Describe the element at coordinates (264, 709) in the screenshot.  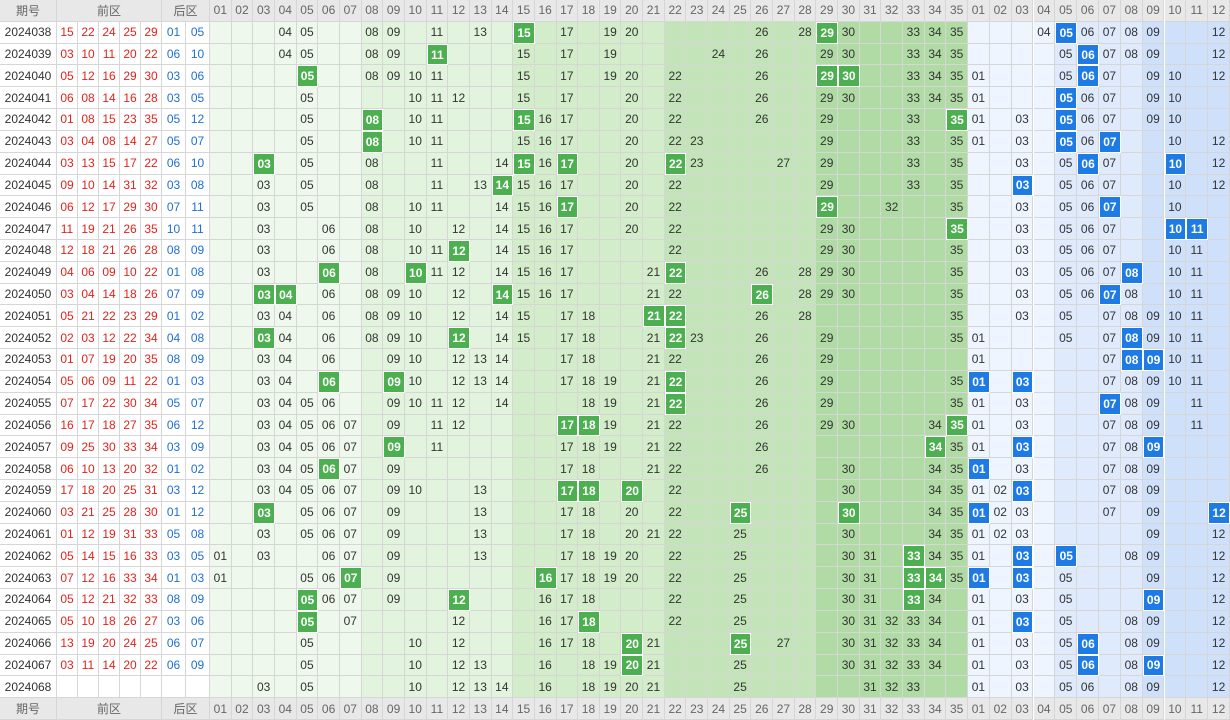
I see `front-column-label: 03` at that location.